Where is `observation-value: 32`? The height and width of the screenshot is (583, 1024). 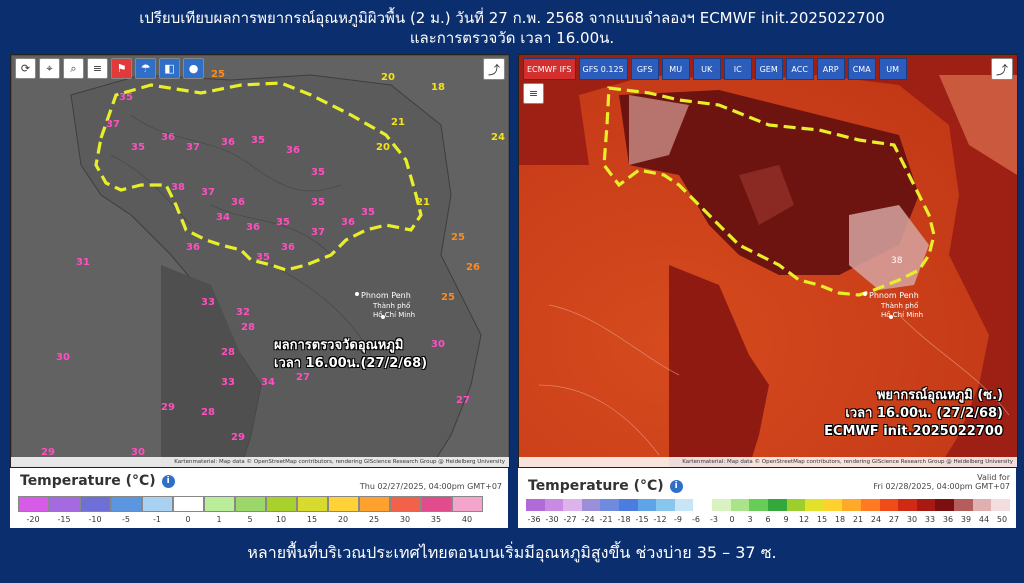 observation-value: 32 is located at coordinates (243, 312).